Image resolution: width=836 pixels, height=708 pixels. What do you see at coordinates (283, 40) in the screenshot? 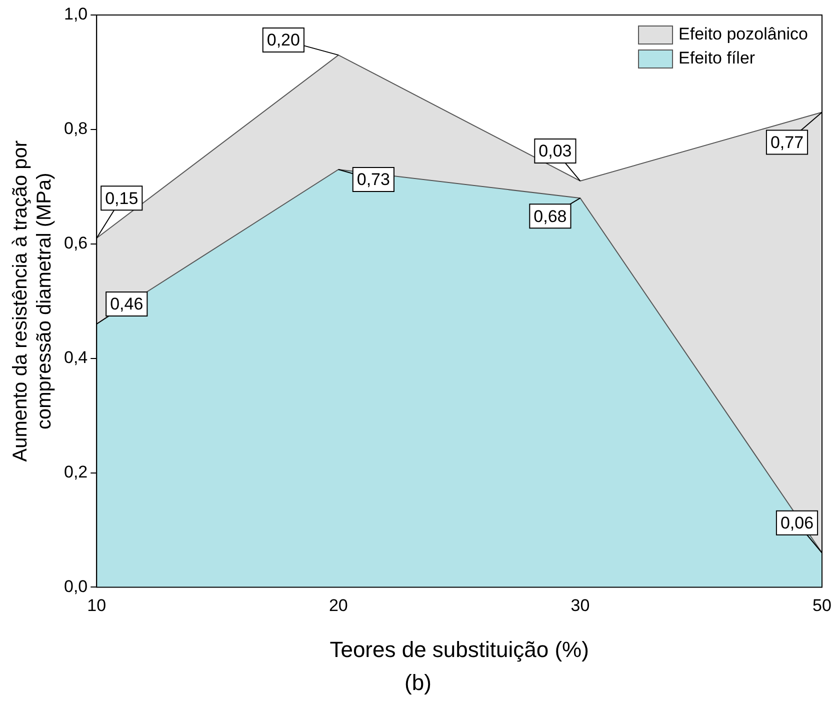
I see `data-label: 0,20` at bounding box center [283, 40].